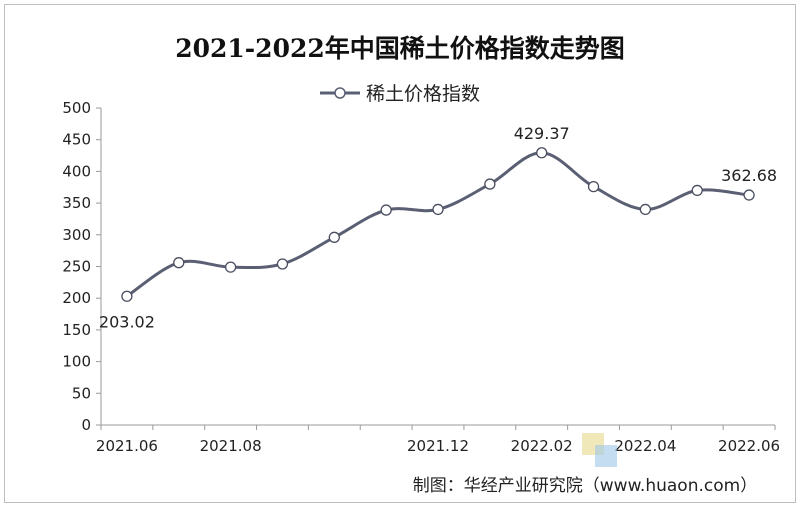 The width and height of the screenshot is (800, 507). I want to click on y-tick-label: 100, so click(76, 362).